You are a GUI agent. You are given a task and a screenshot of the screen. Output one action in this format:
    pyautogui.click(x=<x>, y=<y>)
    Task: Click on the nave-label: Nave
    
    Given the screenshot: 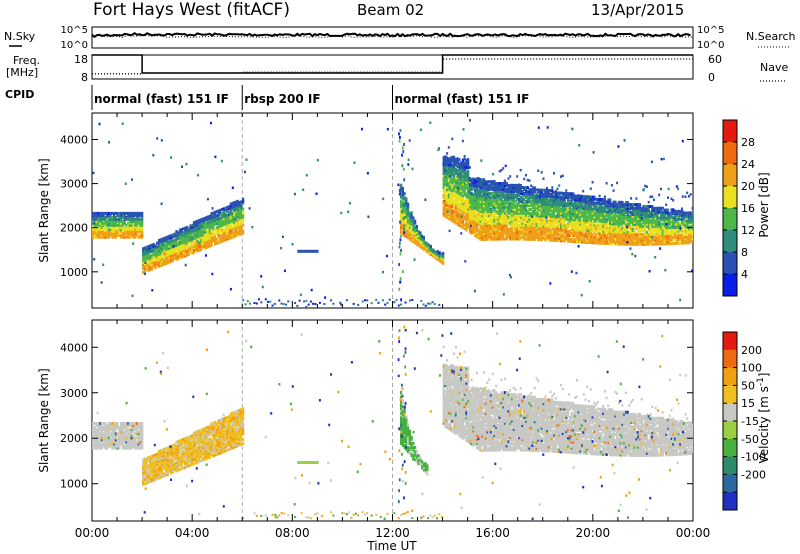 What is the action you would take?
    pyautogui.click(x=774, y=67)
    